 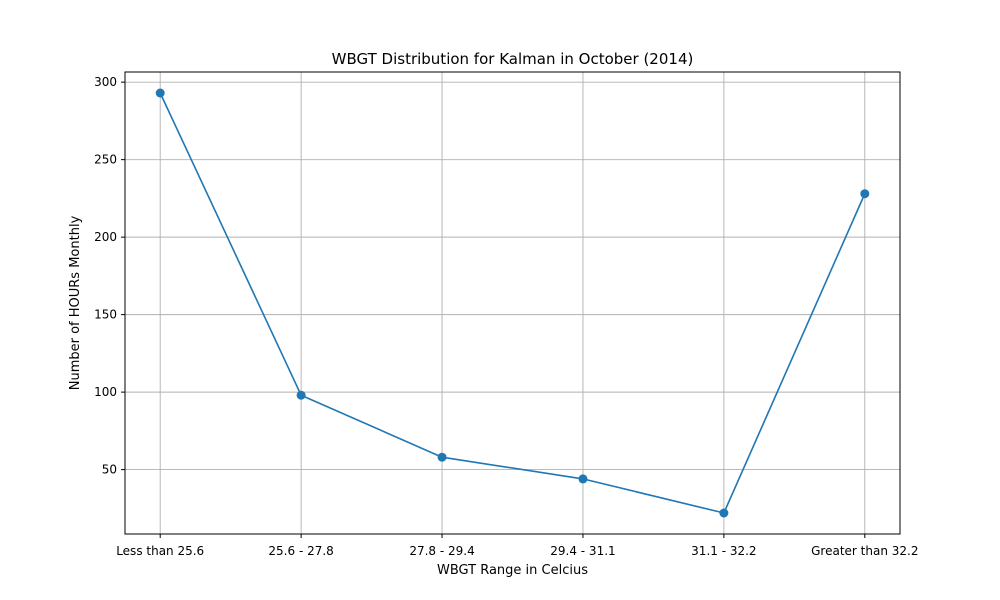 I want to click on x-tick-label: 29.4 - 31.1, so click(x=582, y=551).